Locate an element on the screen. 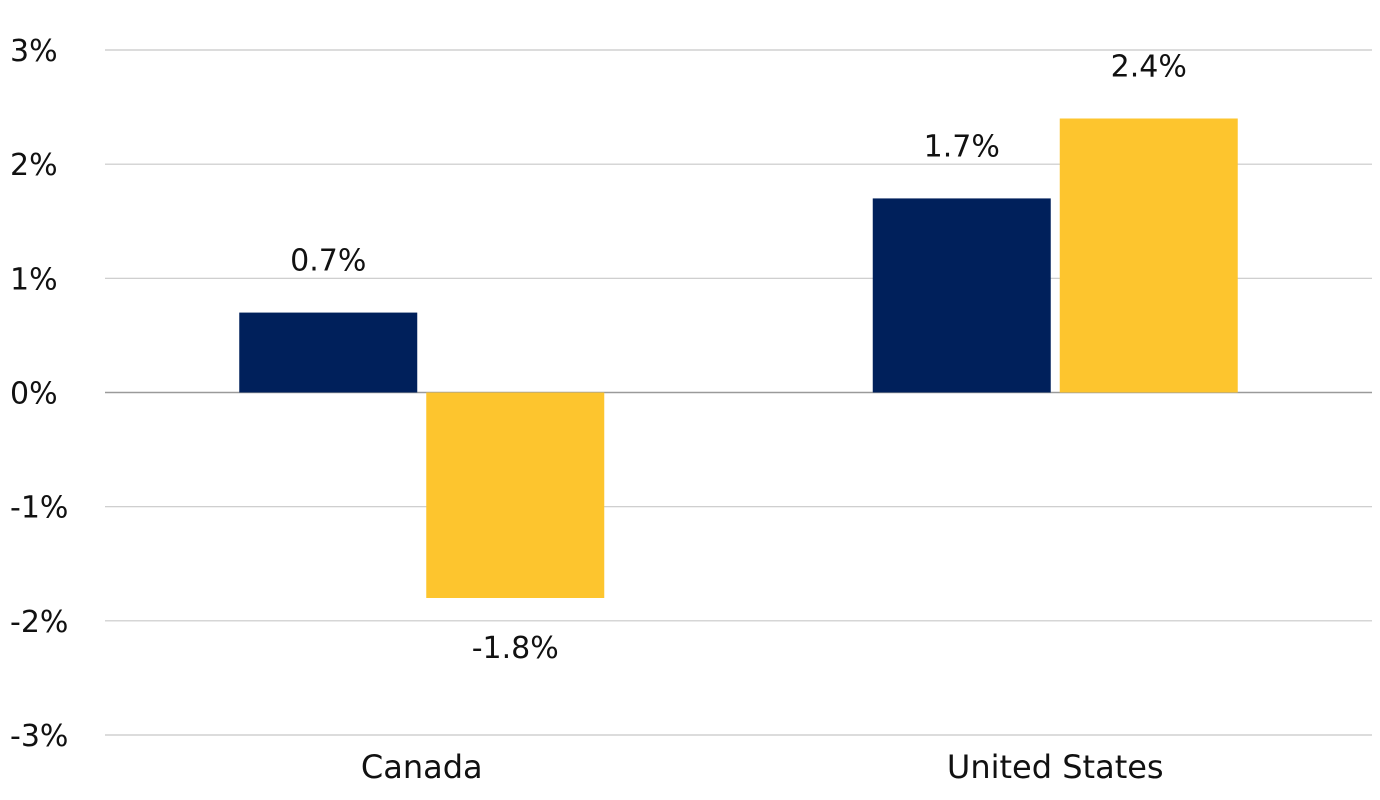  y-axis-tick-labels: 3% 2% 1% 0% -1% -2% -3% is located at coordinates (39, 394).